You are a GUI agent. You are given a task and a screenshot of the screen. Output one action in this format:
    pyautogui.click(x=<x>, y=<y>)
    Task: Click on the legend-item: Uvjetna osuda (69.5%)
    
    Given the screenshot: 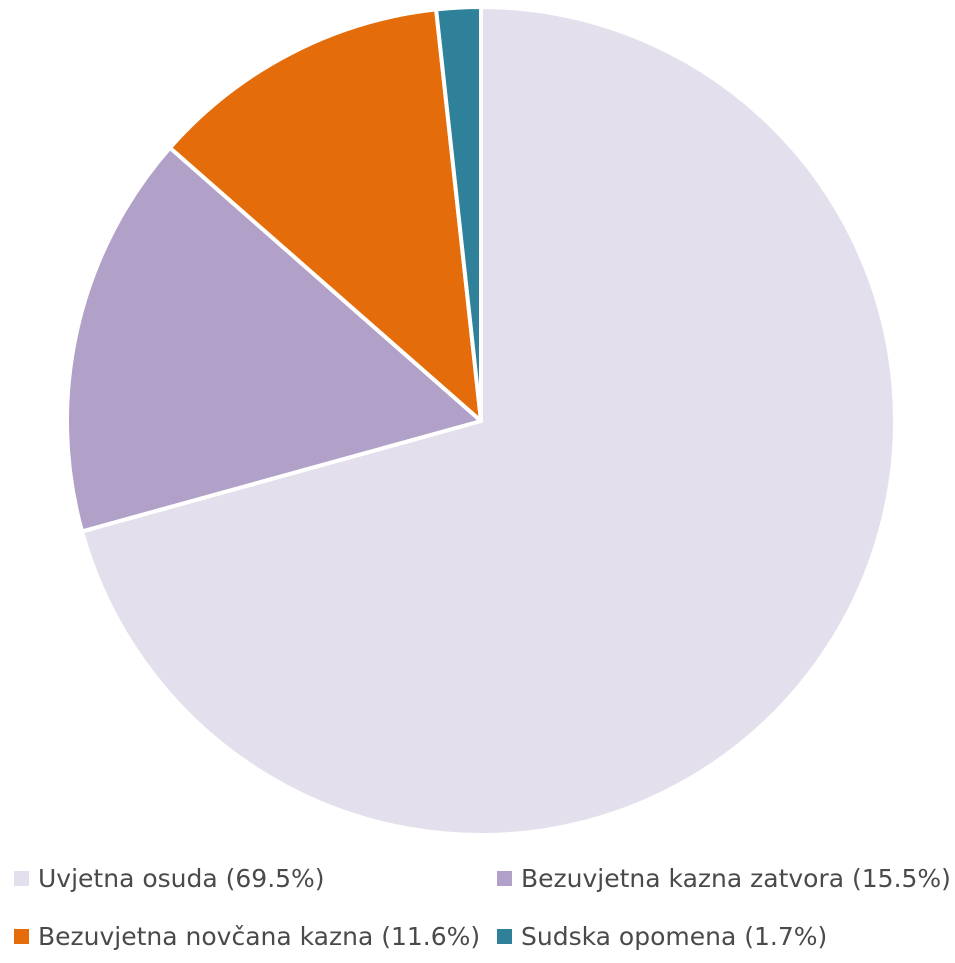 What is the action you would take?
    pyautogui.click(x=169, y=878)
    